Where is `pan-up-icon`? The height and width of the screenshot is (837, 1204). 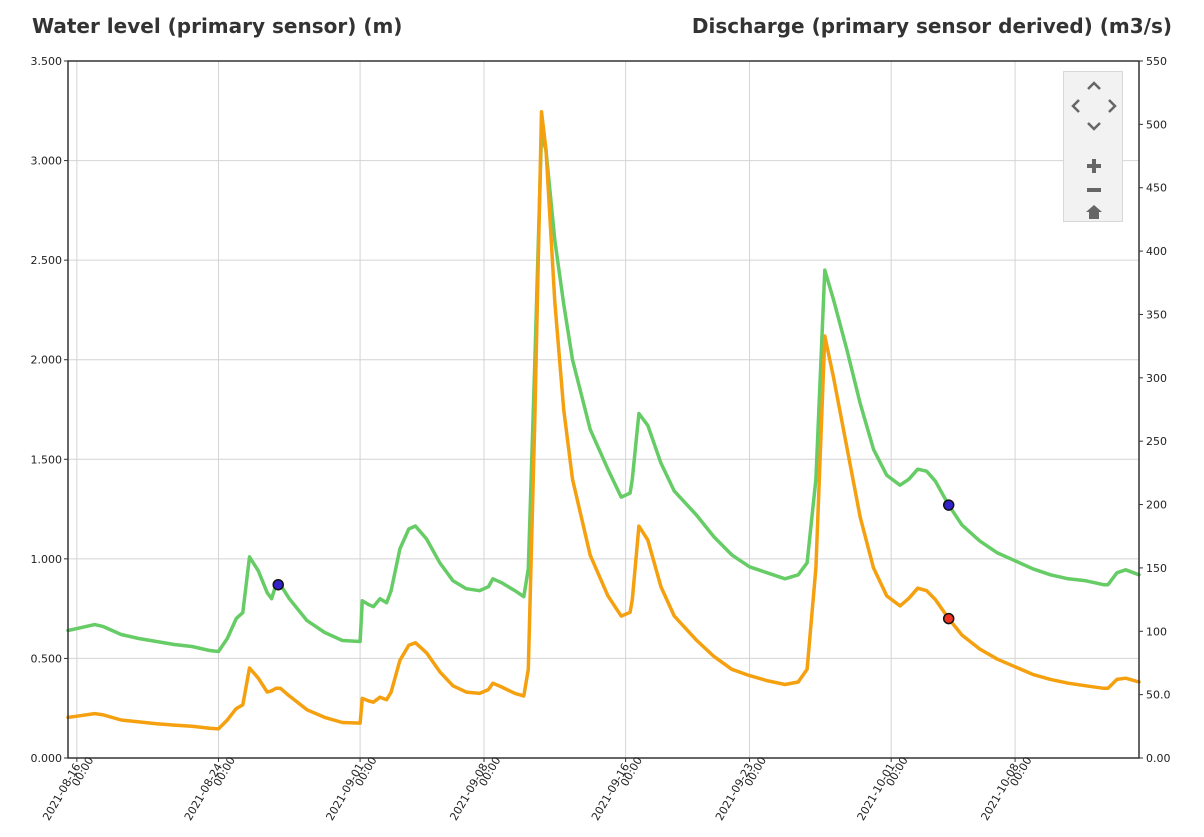 pan-up-icon is located at coordinates (1094, 86).